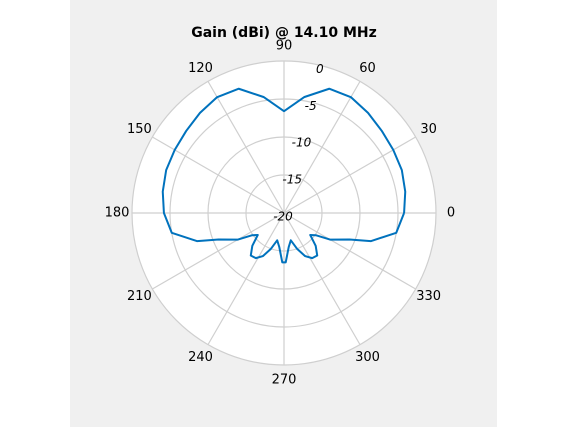 The height and width of the screenshot is (427, 568). I want to click on r-tick-label: -20, so click(283, 216).